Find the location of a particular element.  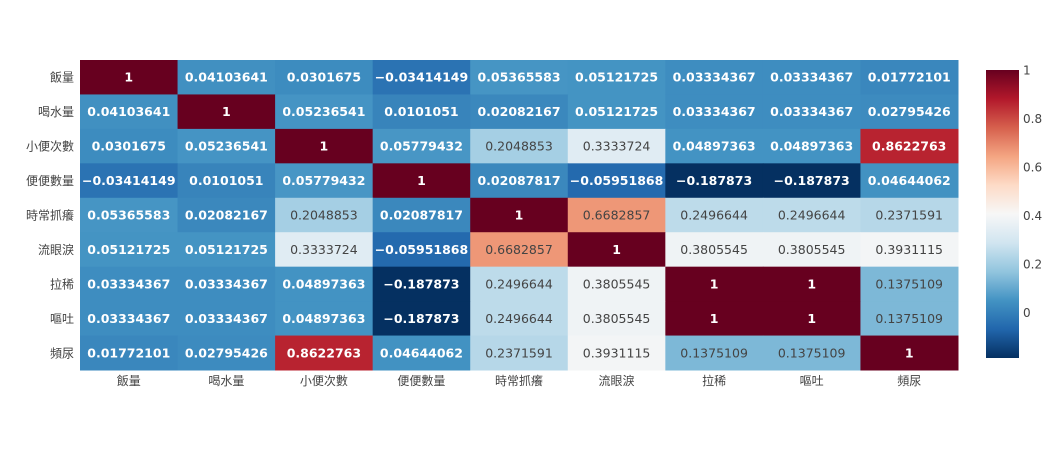

colorbar-tick-label: 0 is located at coordinates (1027, 313).